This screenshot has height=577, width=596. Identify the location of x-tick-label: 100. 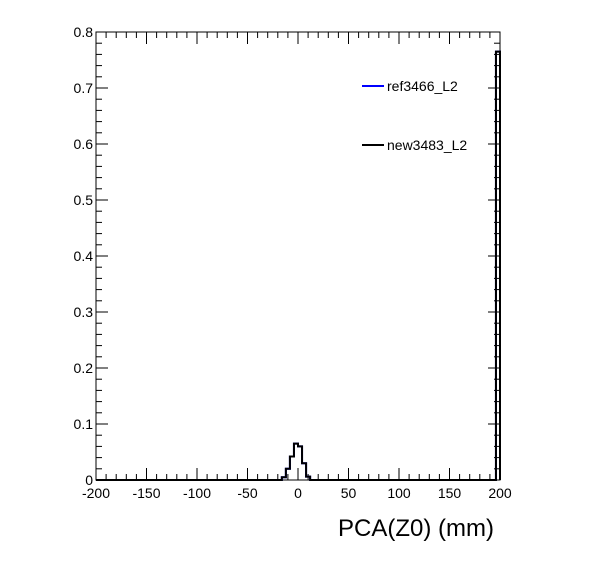
(399, 493).